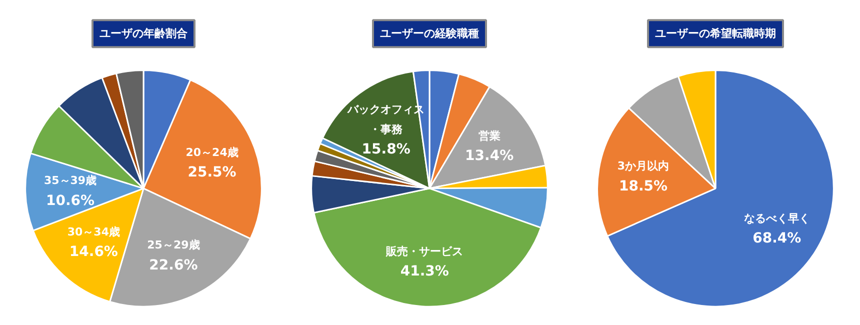  What do you see at coordinates (424, 272) in the screenshot?
I see `data-label: 41.3%` at bounding box center [424, 272].